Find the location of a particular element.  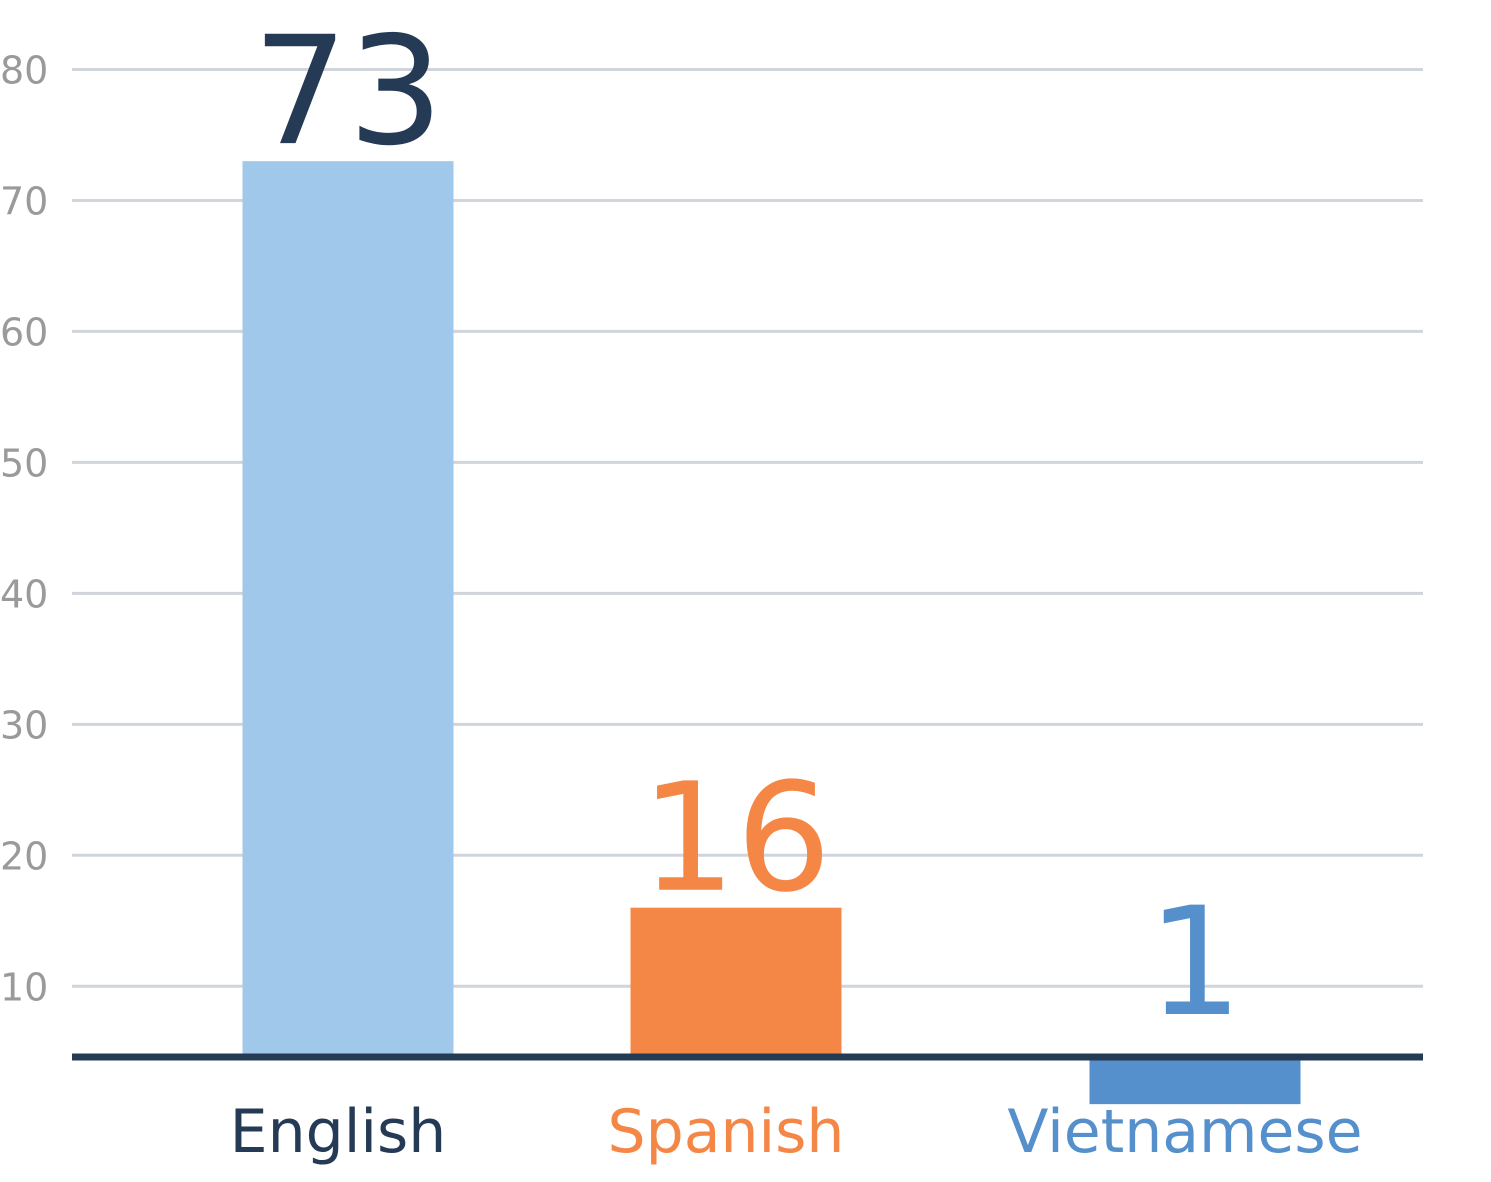

y-tick-label: 50 is located at coordinates (24, 463).